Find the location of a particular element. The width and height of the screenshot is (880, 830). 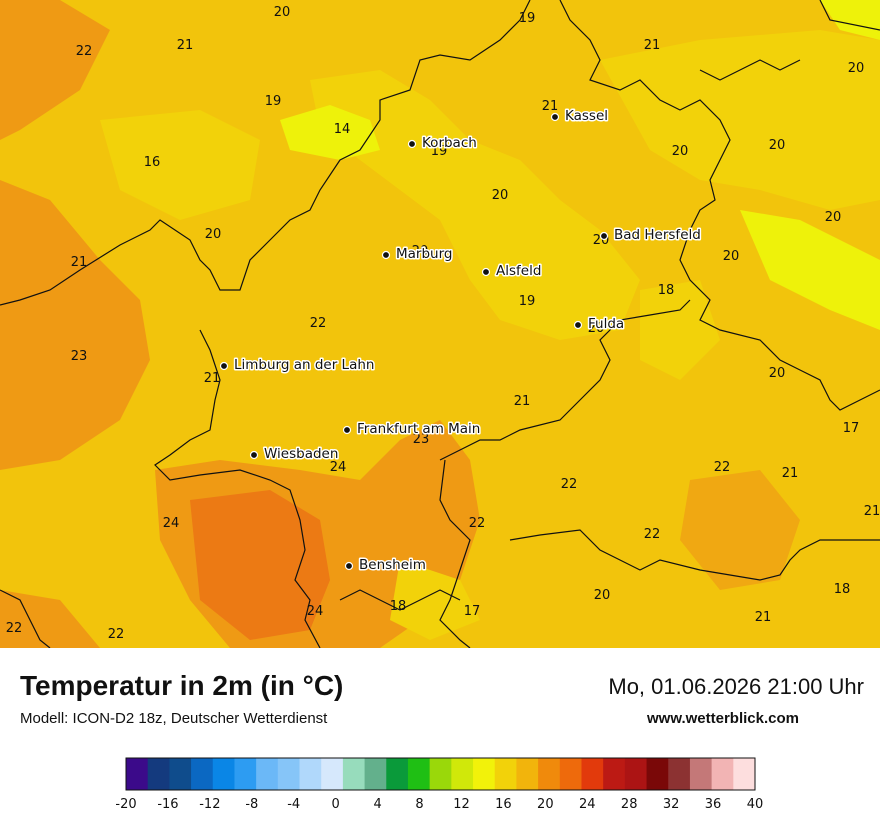

legend-canvas: -20 -16 -12 -8 -4 0 4 8 12 16 20 24 28 32 36 40 is located at coordinates (439, 784).